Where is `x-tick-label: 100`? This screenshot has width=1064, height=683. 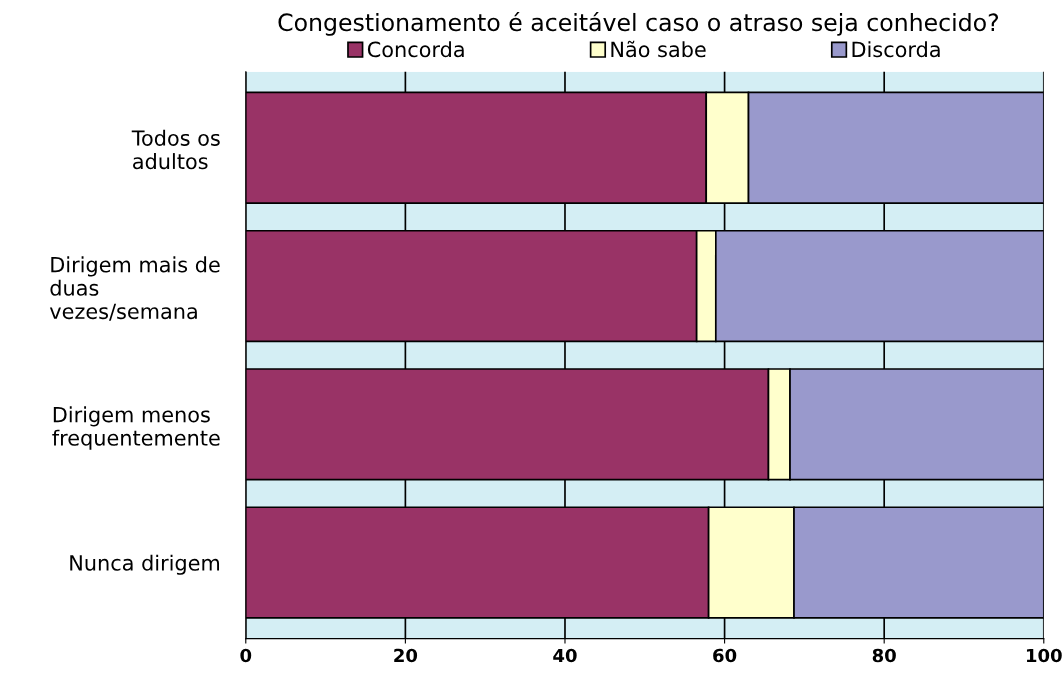
x-tick-label: 100 is located at coordinates (1044, 655).